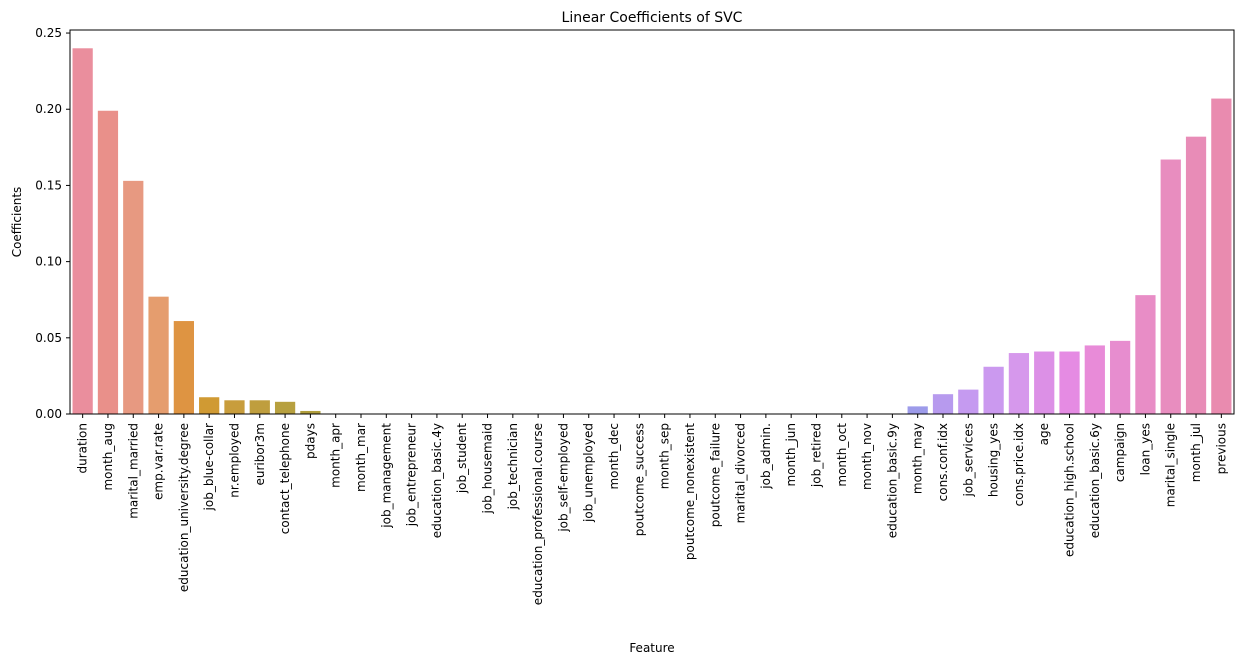 This screenshot has width=1242, height=665. Describe the element at coordinates (17, 222) in the screenshot. I see `y-axis-label: Coefficients` at that location.